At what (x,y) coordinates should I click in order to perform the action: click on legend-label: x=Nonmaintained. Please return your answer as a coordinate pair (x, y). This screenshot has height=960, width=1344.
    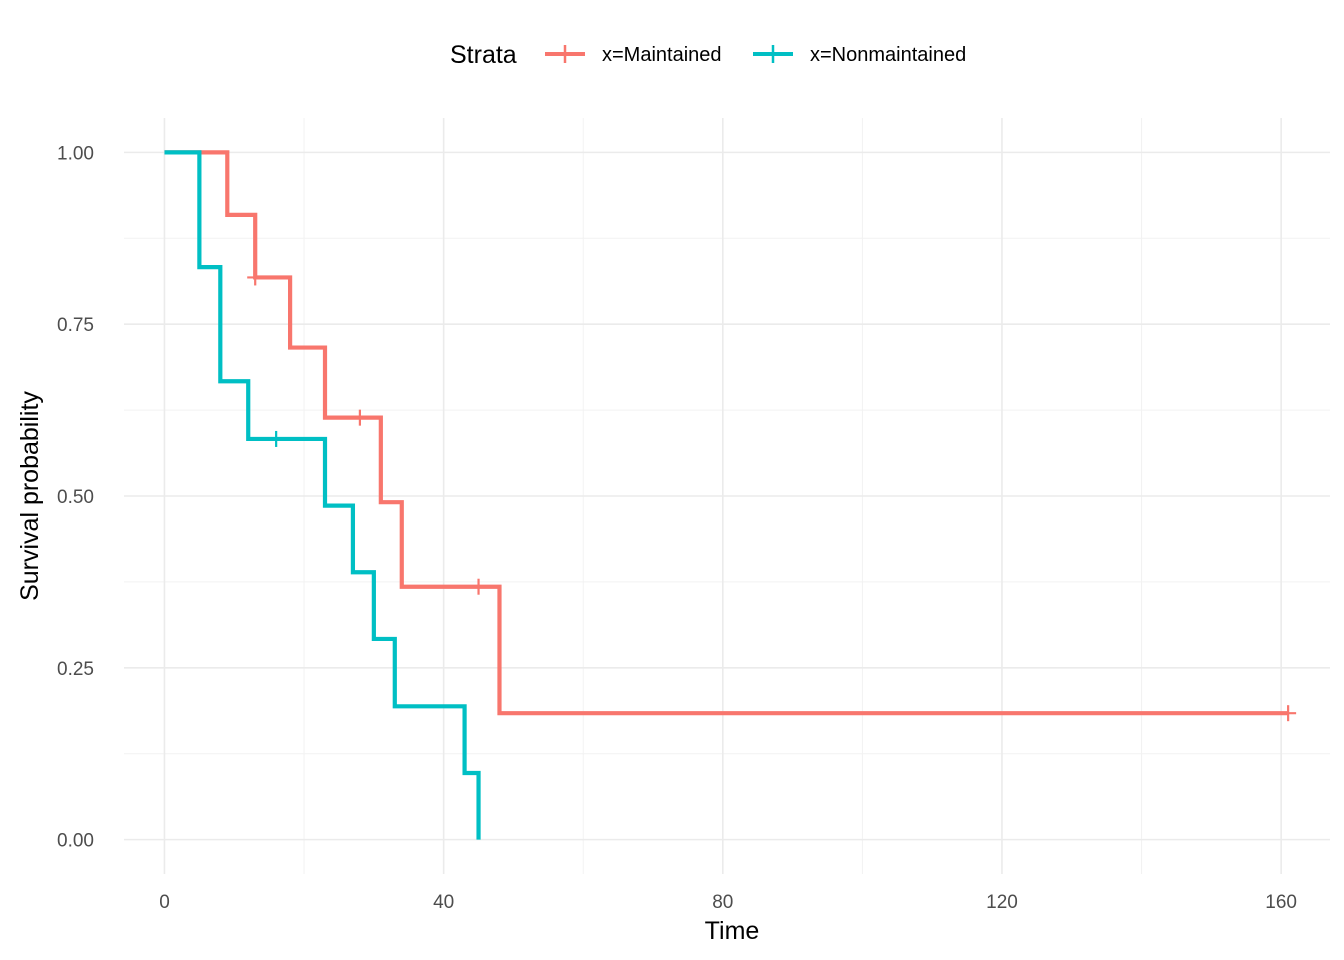
    Looking at the image, I should click on (888, 55).